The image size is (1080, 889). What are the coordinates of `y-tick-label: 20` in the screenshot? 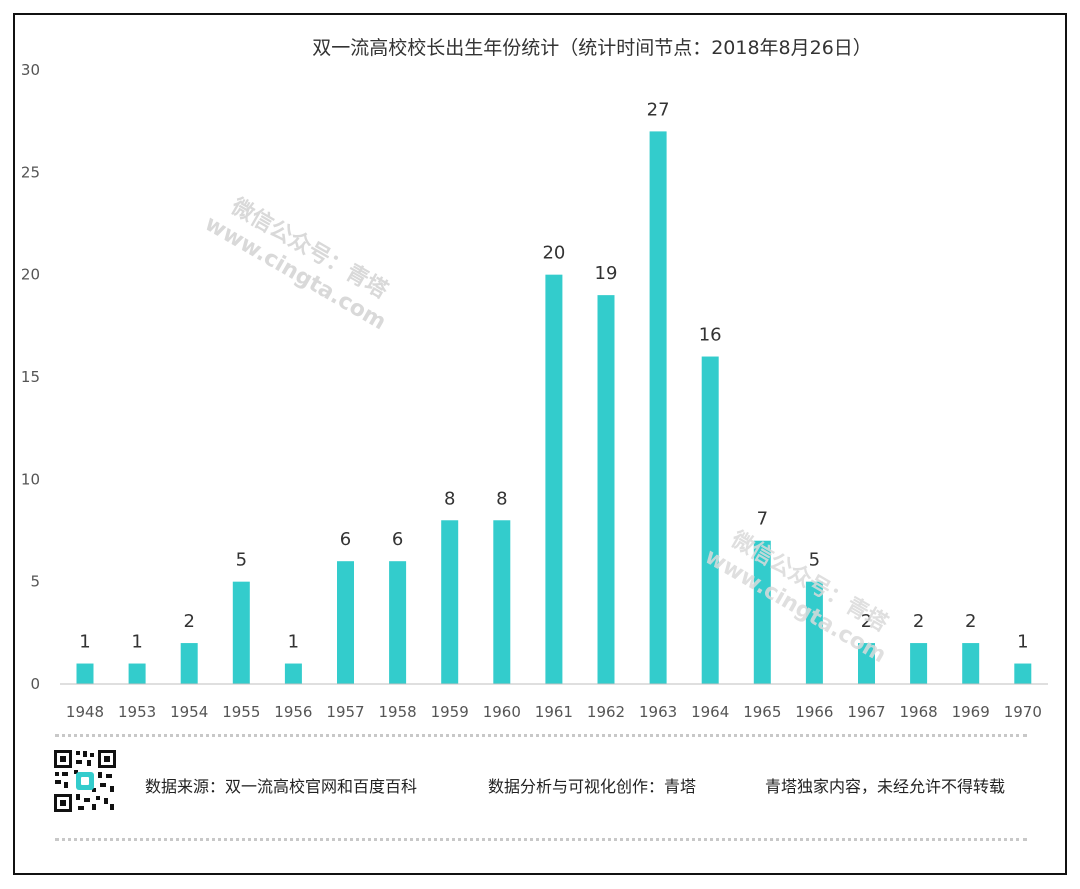 It's located at (30, 275).